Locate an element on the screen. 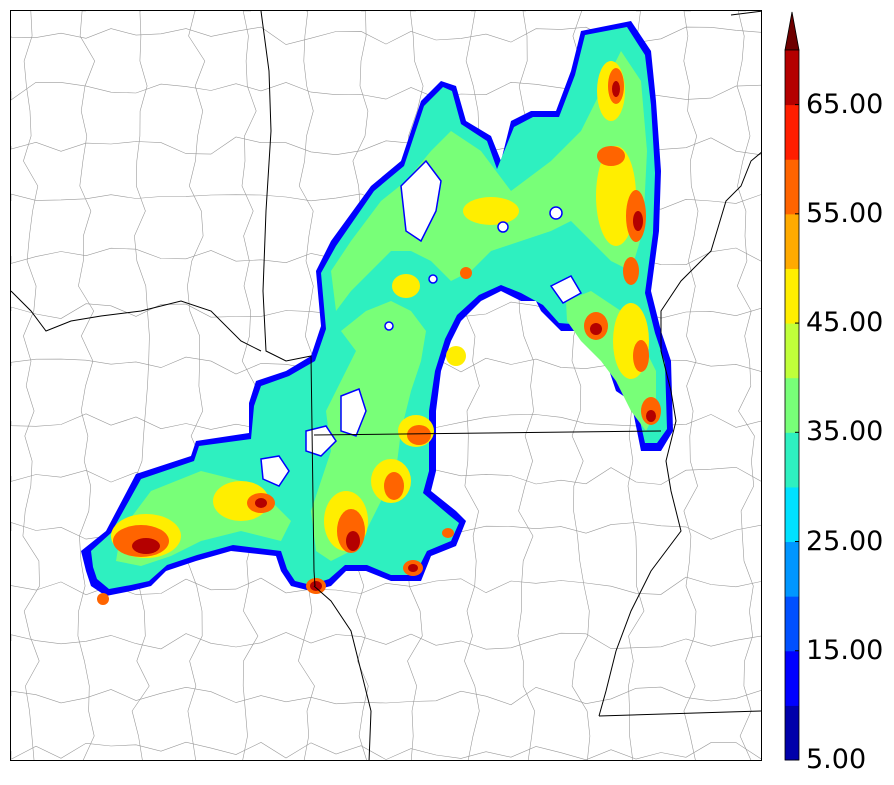 The image size is (894, 785). colorbar-scale is located at coordinates (792, 386).